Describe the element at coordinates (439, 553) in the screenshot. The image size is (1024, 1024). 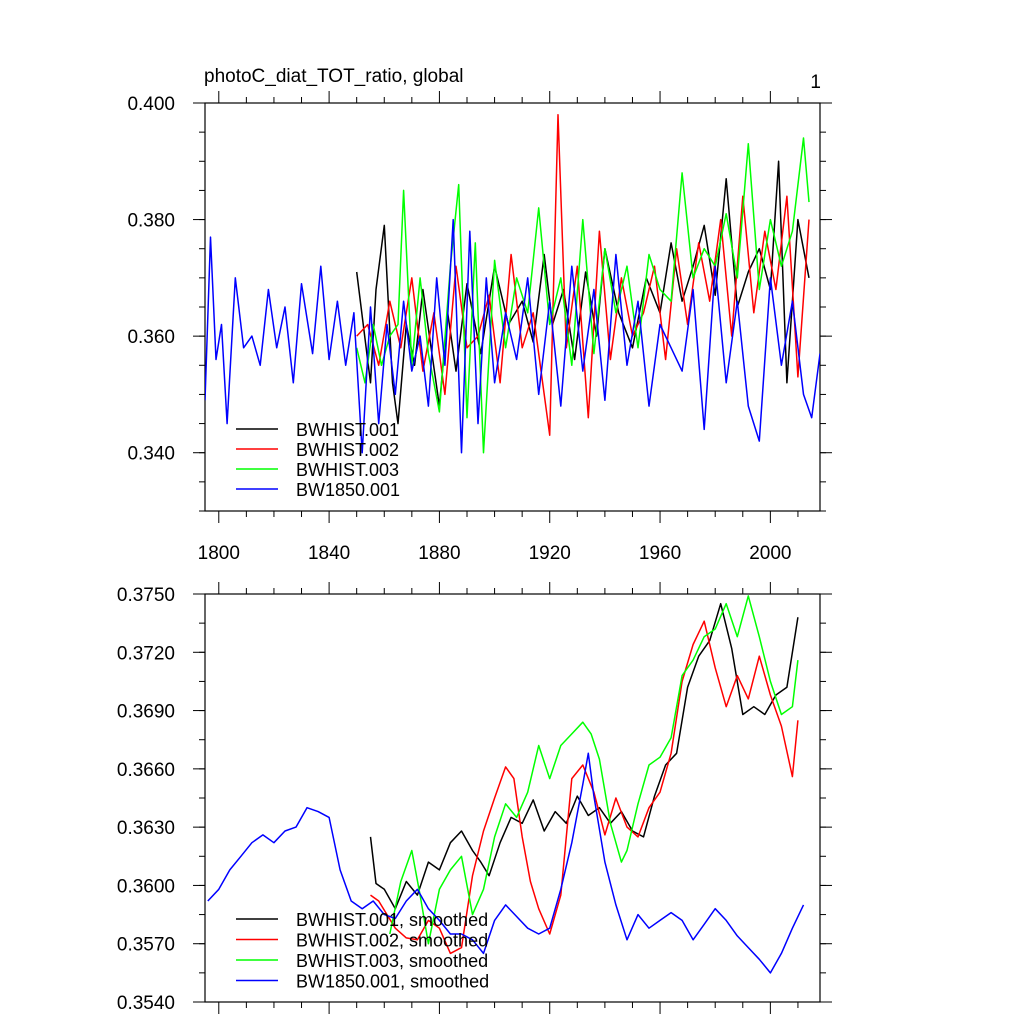
I see `panel-1-x-tick-label: 1880` at that location.